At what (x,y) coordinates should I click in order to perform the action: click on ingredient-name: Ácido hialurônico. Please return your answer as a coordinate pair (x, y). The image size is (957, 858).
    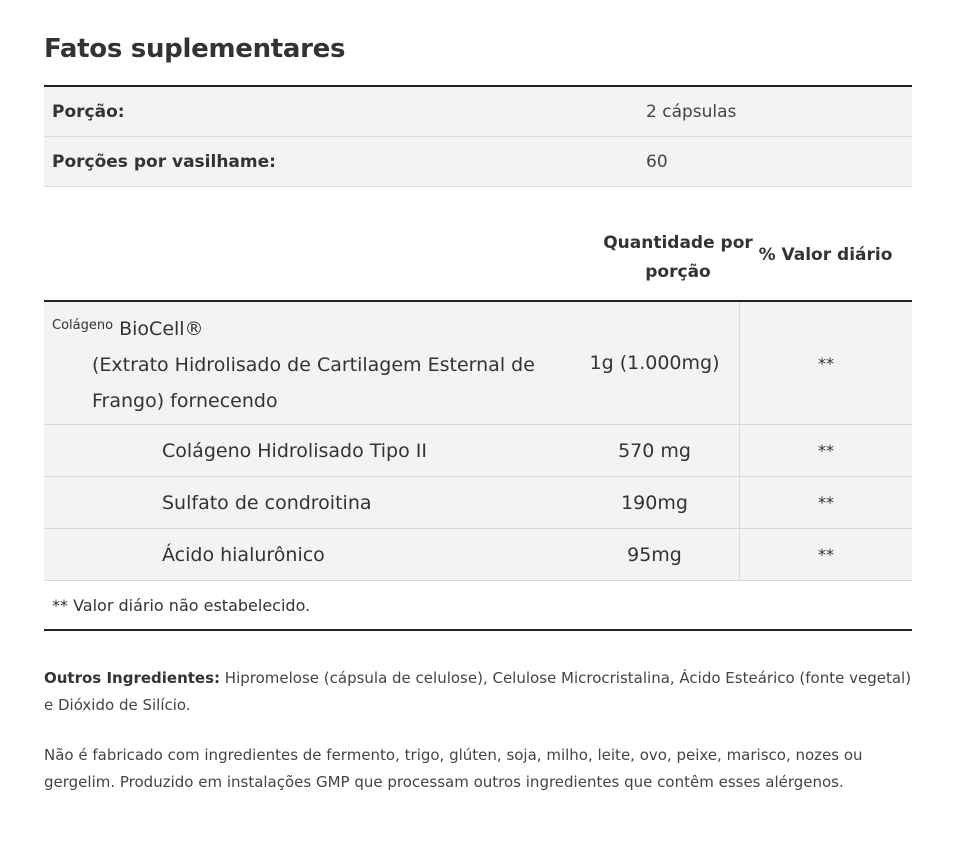
    Looking at the image, I should click on (307, 554).